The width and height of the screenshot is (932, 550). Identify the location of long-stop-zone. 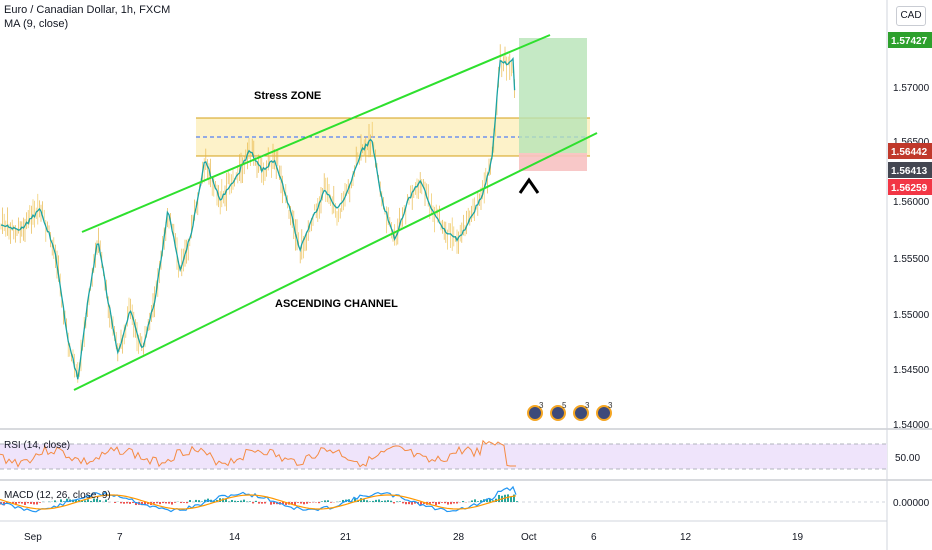
(553, 162).